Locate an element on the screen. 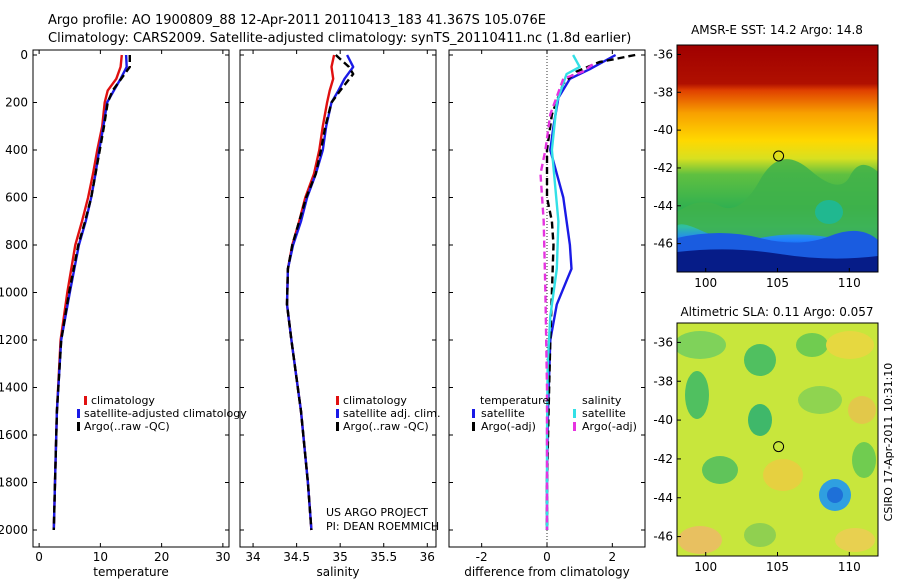 Image resolution: width=900 pixels, height=580 pixels. y-tick-label: 600 is located at coordinates (16, 198).